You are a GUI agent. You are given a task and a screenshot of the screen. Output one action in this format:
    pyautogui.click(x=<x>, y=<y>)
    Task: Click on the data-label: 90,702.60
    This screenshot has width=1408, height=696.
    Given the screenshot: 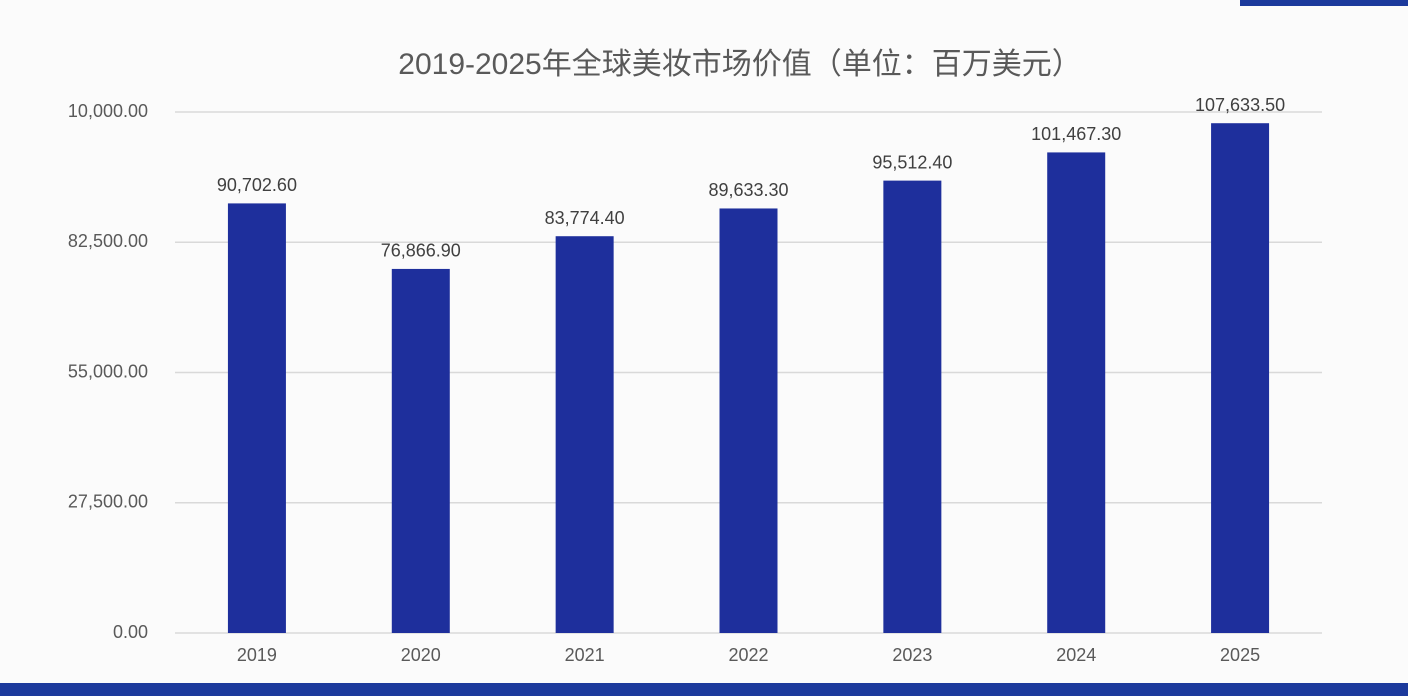 What is the action you would take?
    pyautogui.click(x=257, y=185)
    